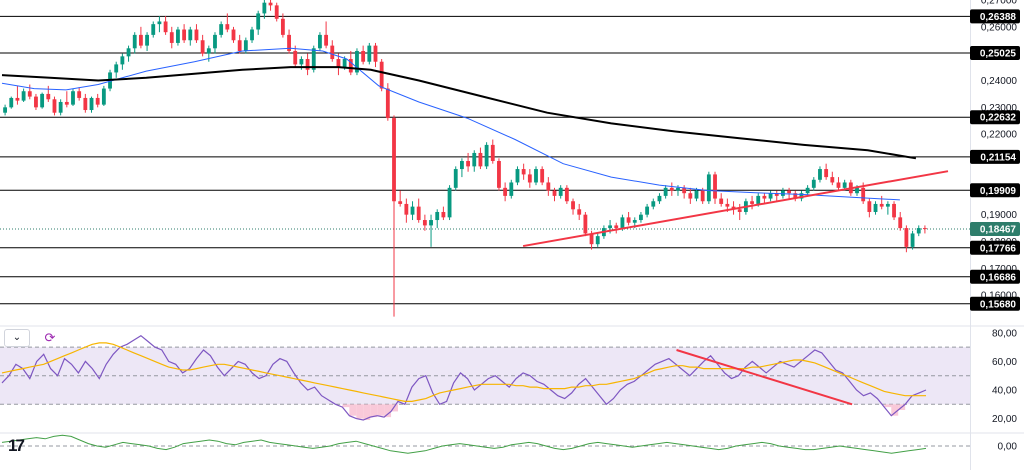 The width and height of the screenshot is (1024, 475). Describe the element at coordinates (1004, 391) in the screenshot. I see `rsi-axis-tick-label: 40,00` at that location.